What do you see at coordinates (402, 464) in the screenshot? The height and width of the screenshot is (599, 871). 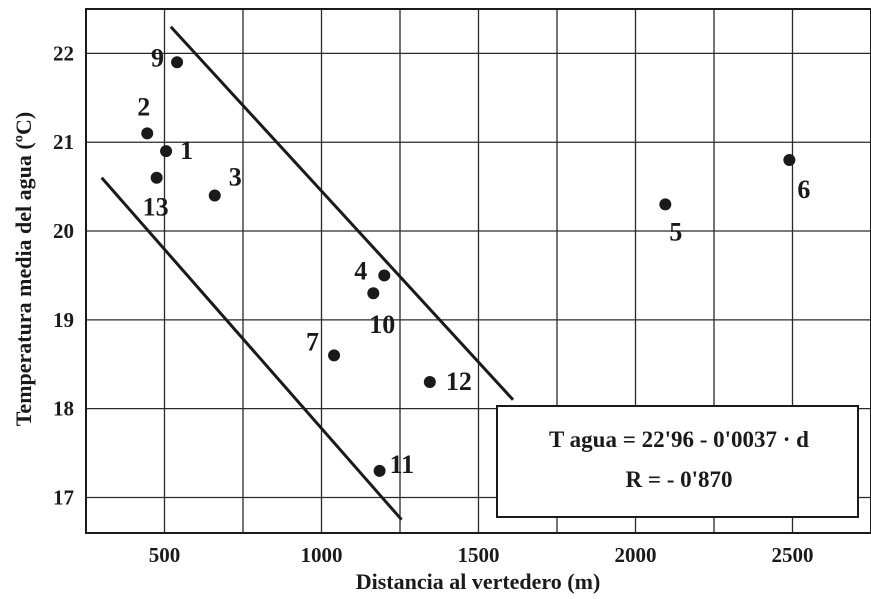 I see `point-label: 11` at bounding box center [402, 464].